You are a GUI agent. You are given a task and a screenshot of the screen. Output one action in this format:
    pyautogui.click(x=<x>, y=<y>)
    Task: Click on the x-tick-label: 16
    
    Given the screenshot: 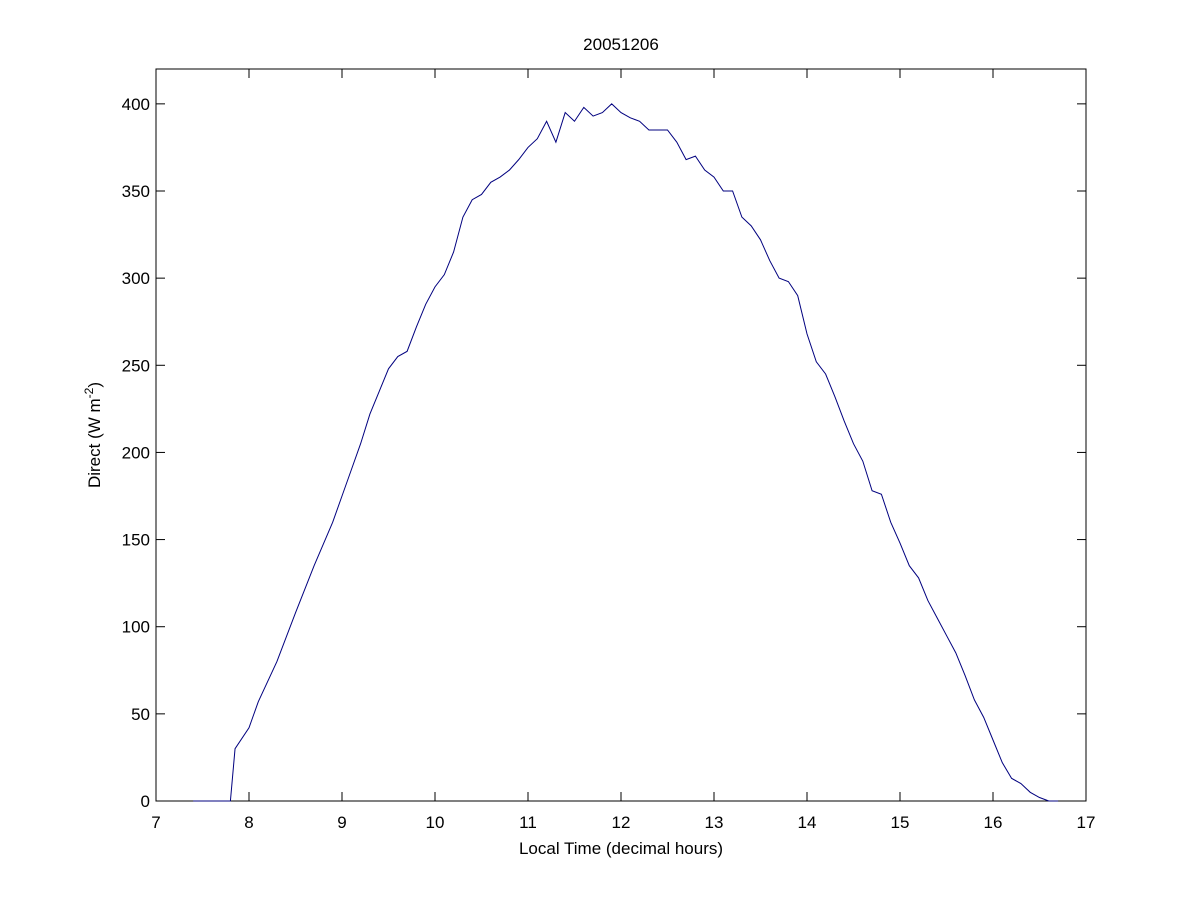 What is the action you would take?
    pyautogui.click(x=993, y=822)
    